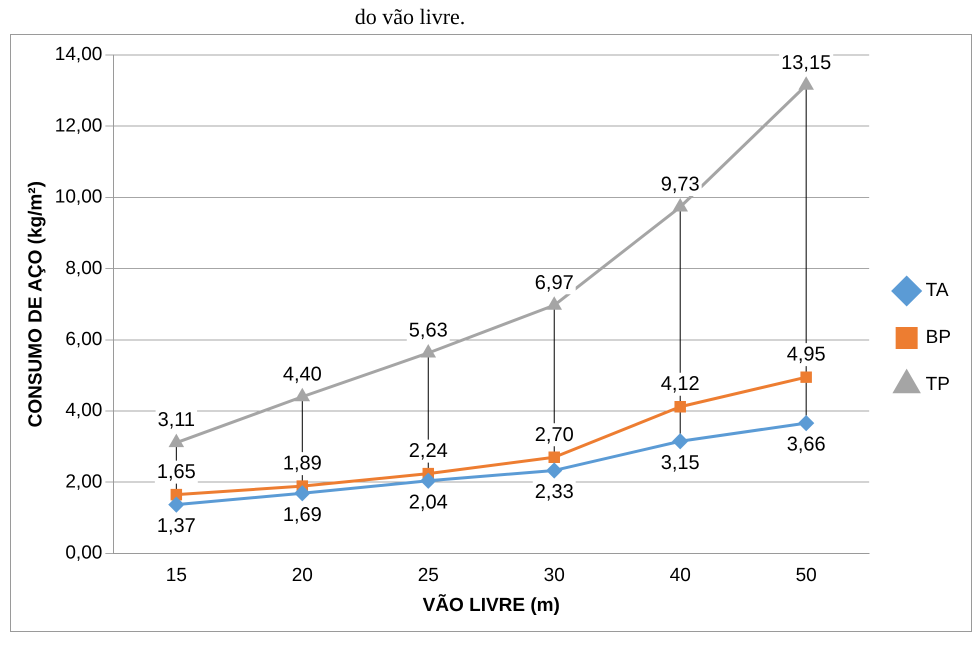 The height and width of the screenshot is (659, 978). Describe the element at coordinates (302, 374) in the screenshot. I see `data-label: 4,40` at that location.